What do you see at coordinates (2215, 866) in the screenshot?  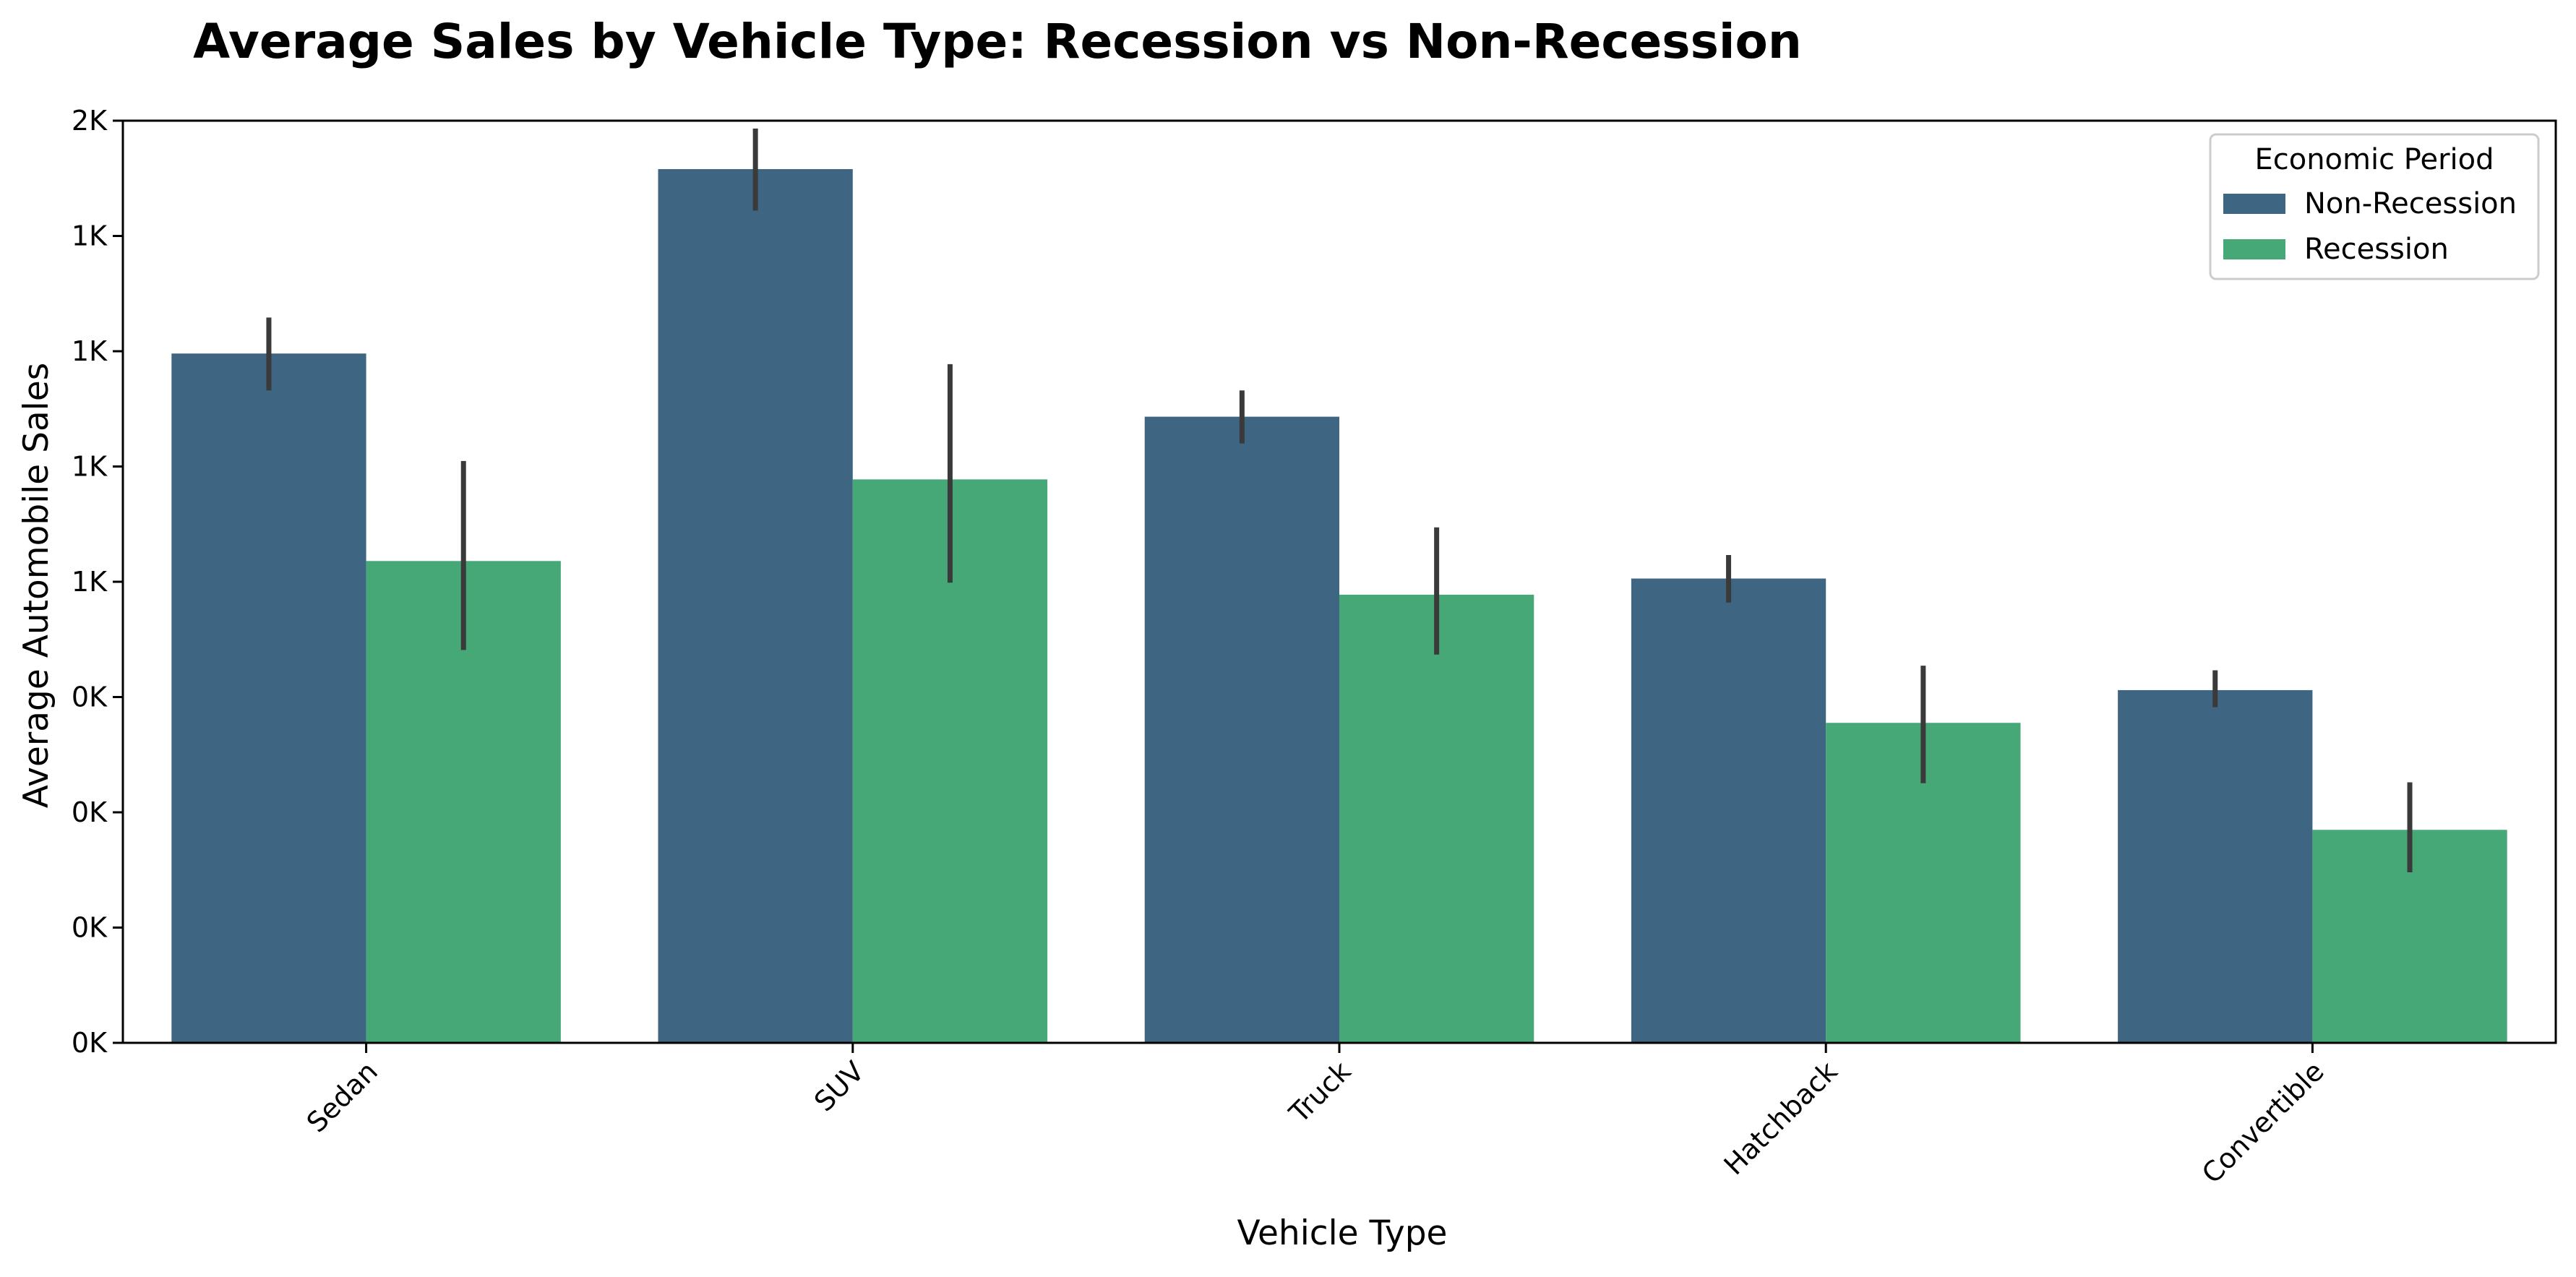 I see `bar-non-recession-convertible` at bounding box center [2215, 866].